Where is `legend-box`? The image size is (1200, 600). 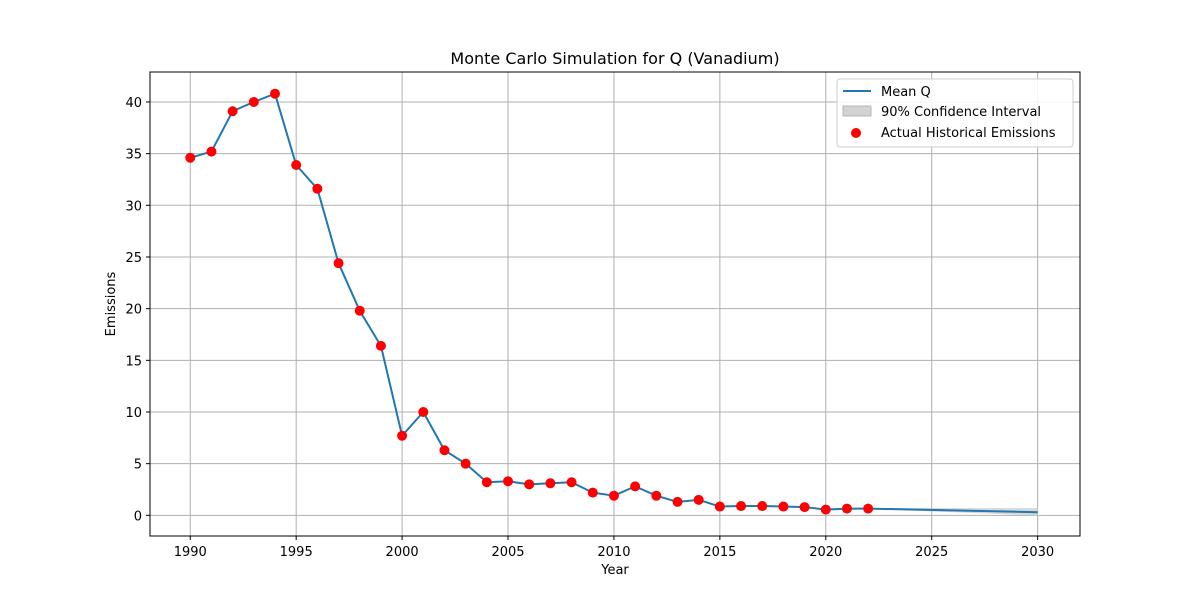
legend-box is located at coordinates (955, 113).